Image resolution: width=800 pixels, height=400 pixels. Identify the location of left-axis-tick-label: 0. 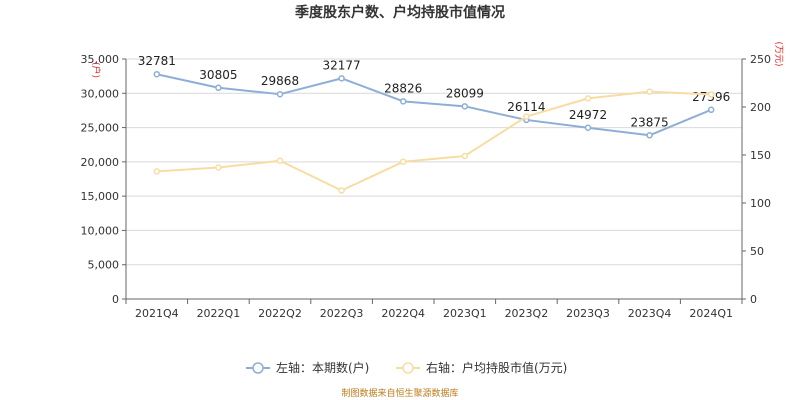
(115, 299).